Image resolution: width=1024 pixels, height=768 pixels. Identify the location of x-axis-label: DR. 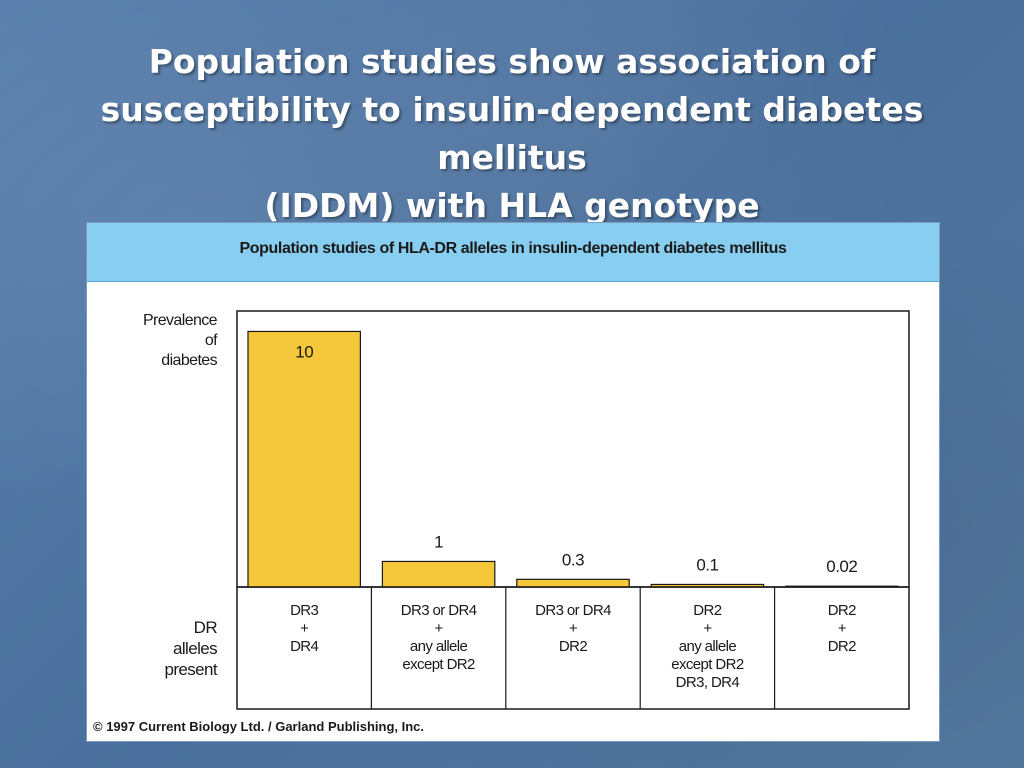
(206, 627).